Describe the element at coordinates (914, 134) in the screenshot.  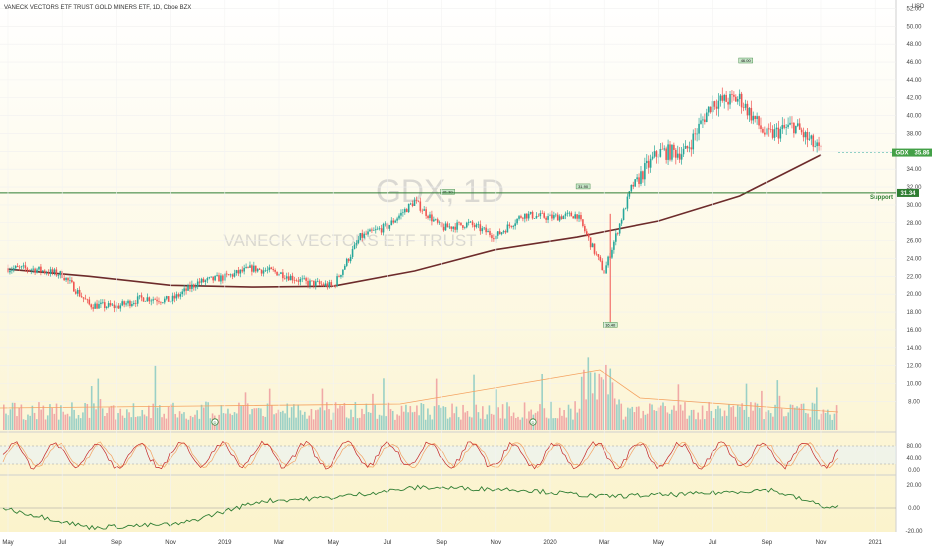
I see `price-tick-label: 38.00` at that location.